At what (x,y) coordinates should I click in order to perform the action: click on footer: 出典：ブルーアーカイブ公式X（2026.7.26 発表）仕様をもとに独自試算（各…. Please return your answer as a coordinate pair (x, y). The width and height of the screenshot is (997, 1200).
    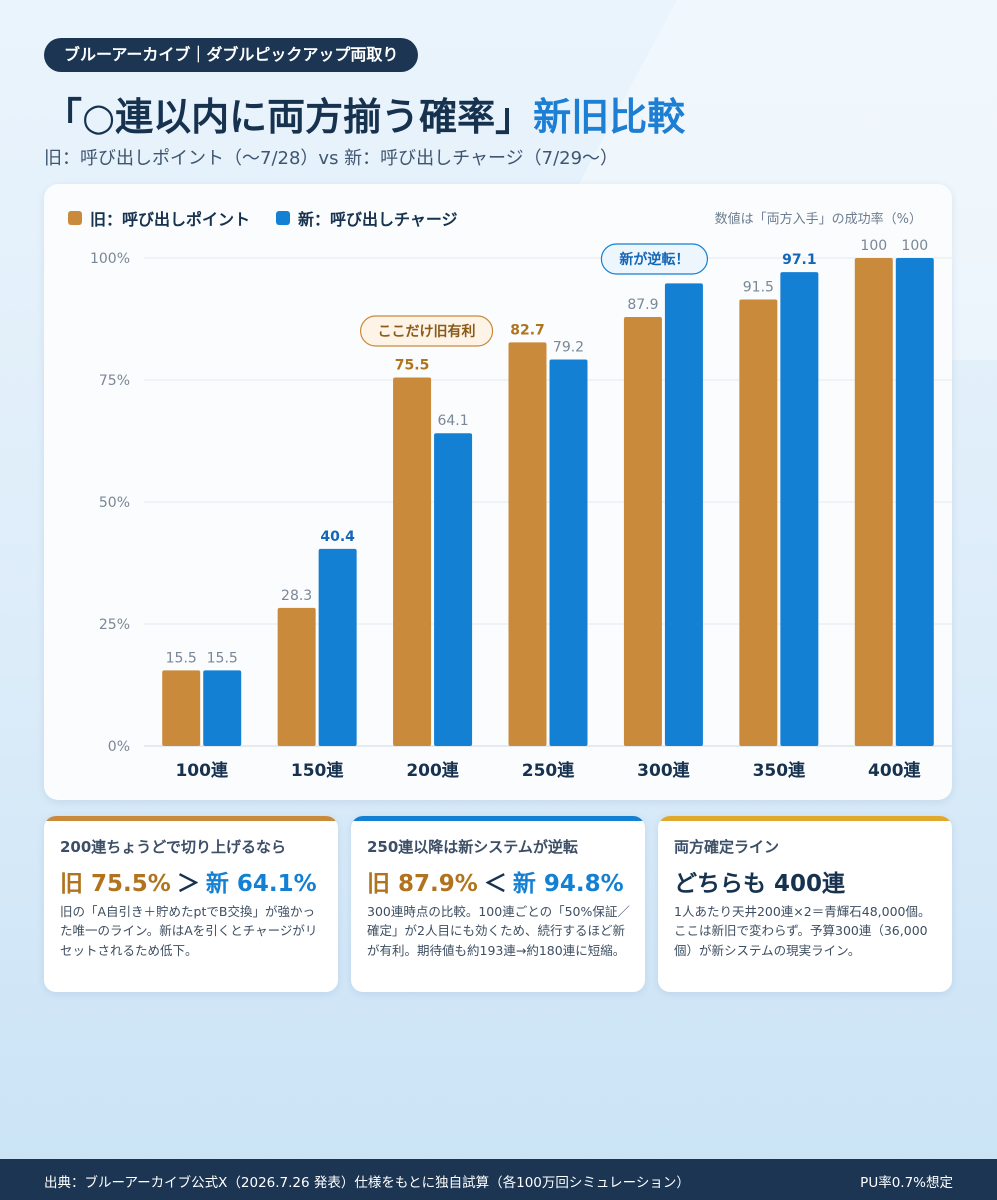
    Looking at the image, I should click on (498, 1179).